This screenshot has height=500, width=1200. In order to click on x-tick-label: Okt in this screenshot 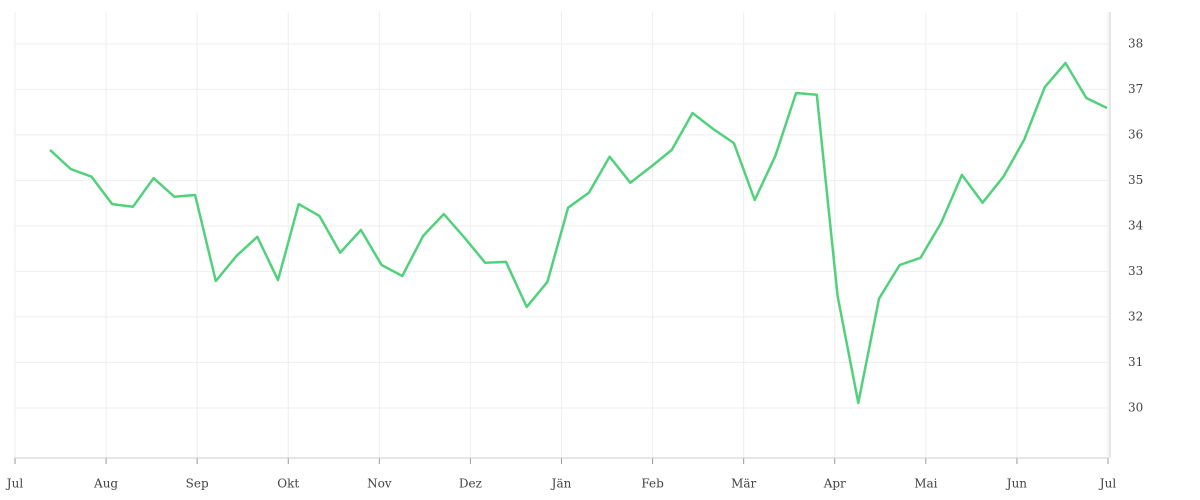, I will do `click(288, 484)`.